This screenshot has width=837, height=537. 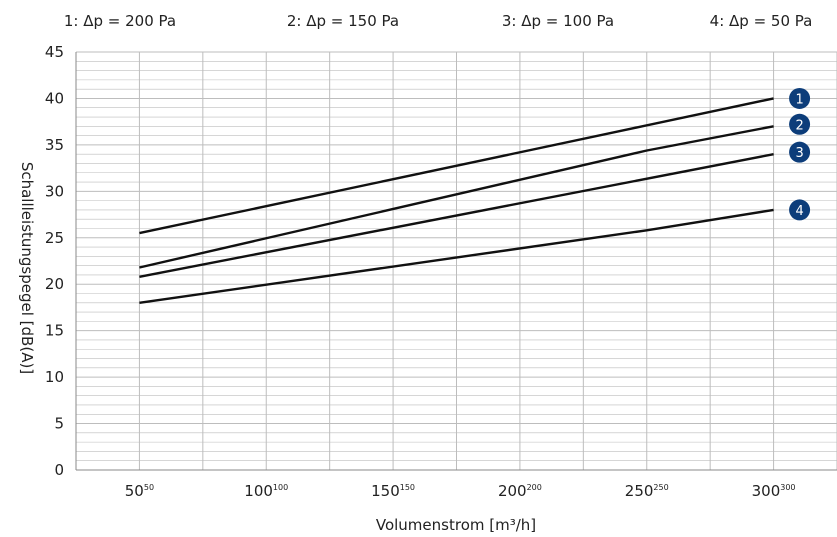 What do you see at coordinates (54, 284) in the screenshot?
I see `y-tick-label: 20` at bounding box center [54, 284].